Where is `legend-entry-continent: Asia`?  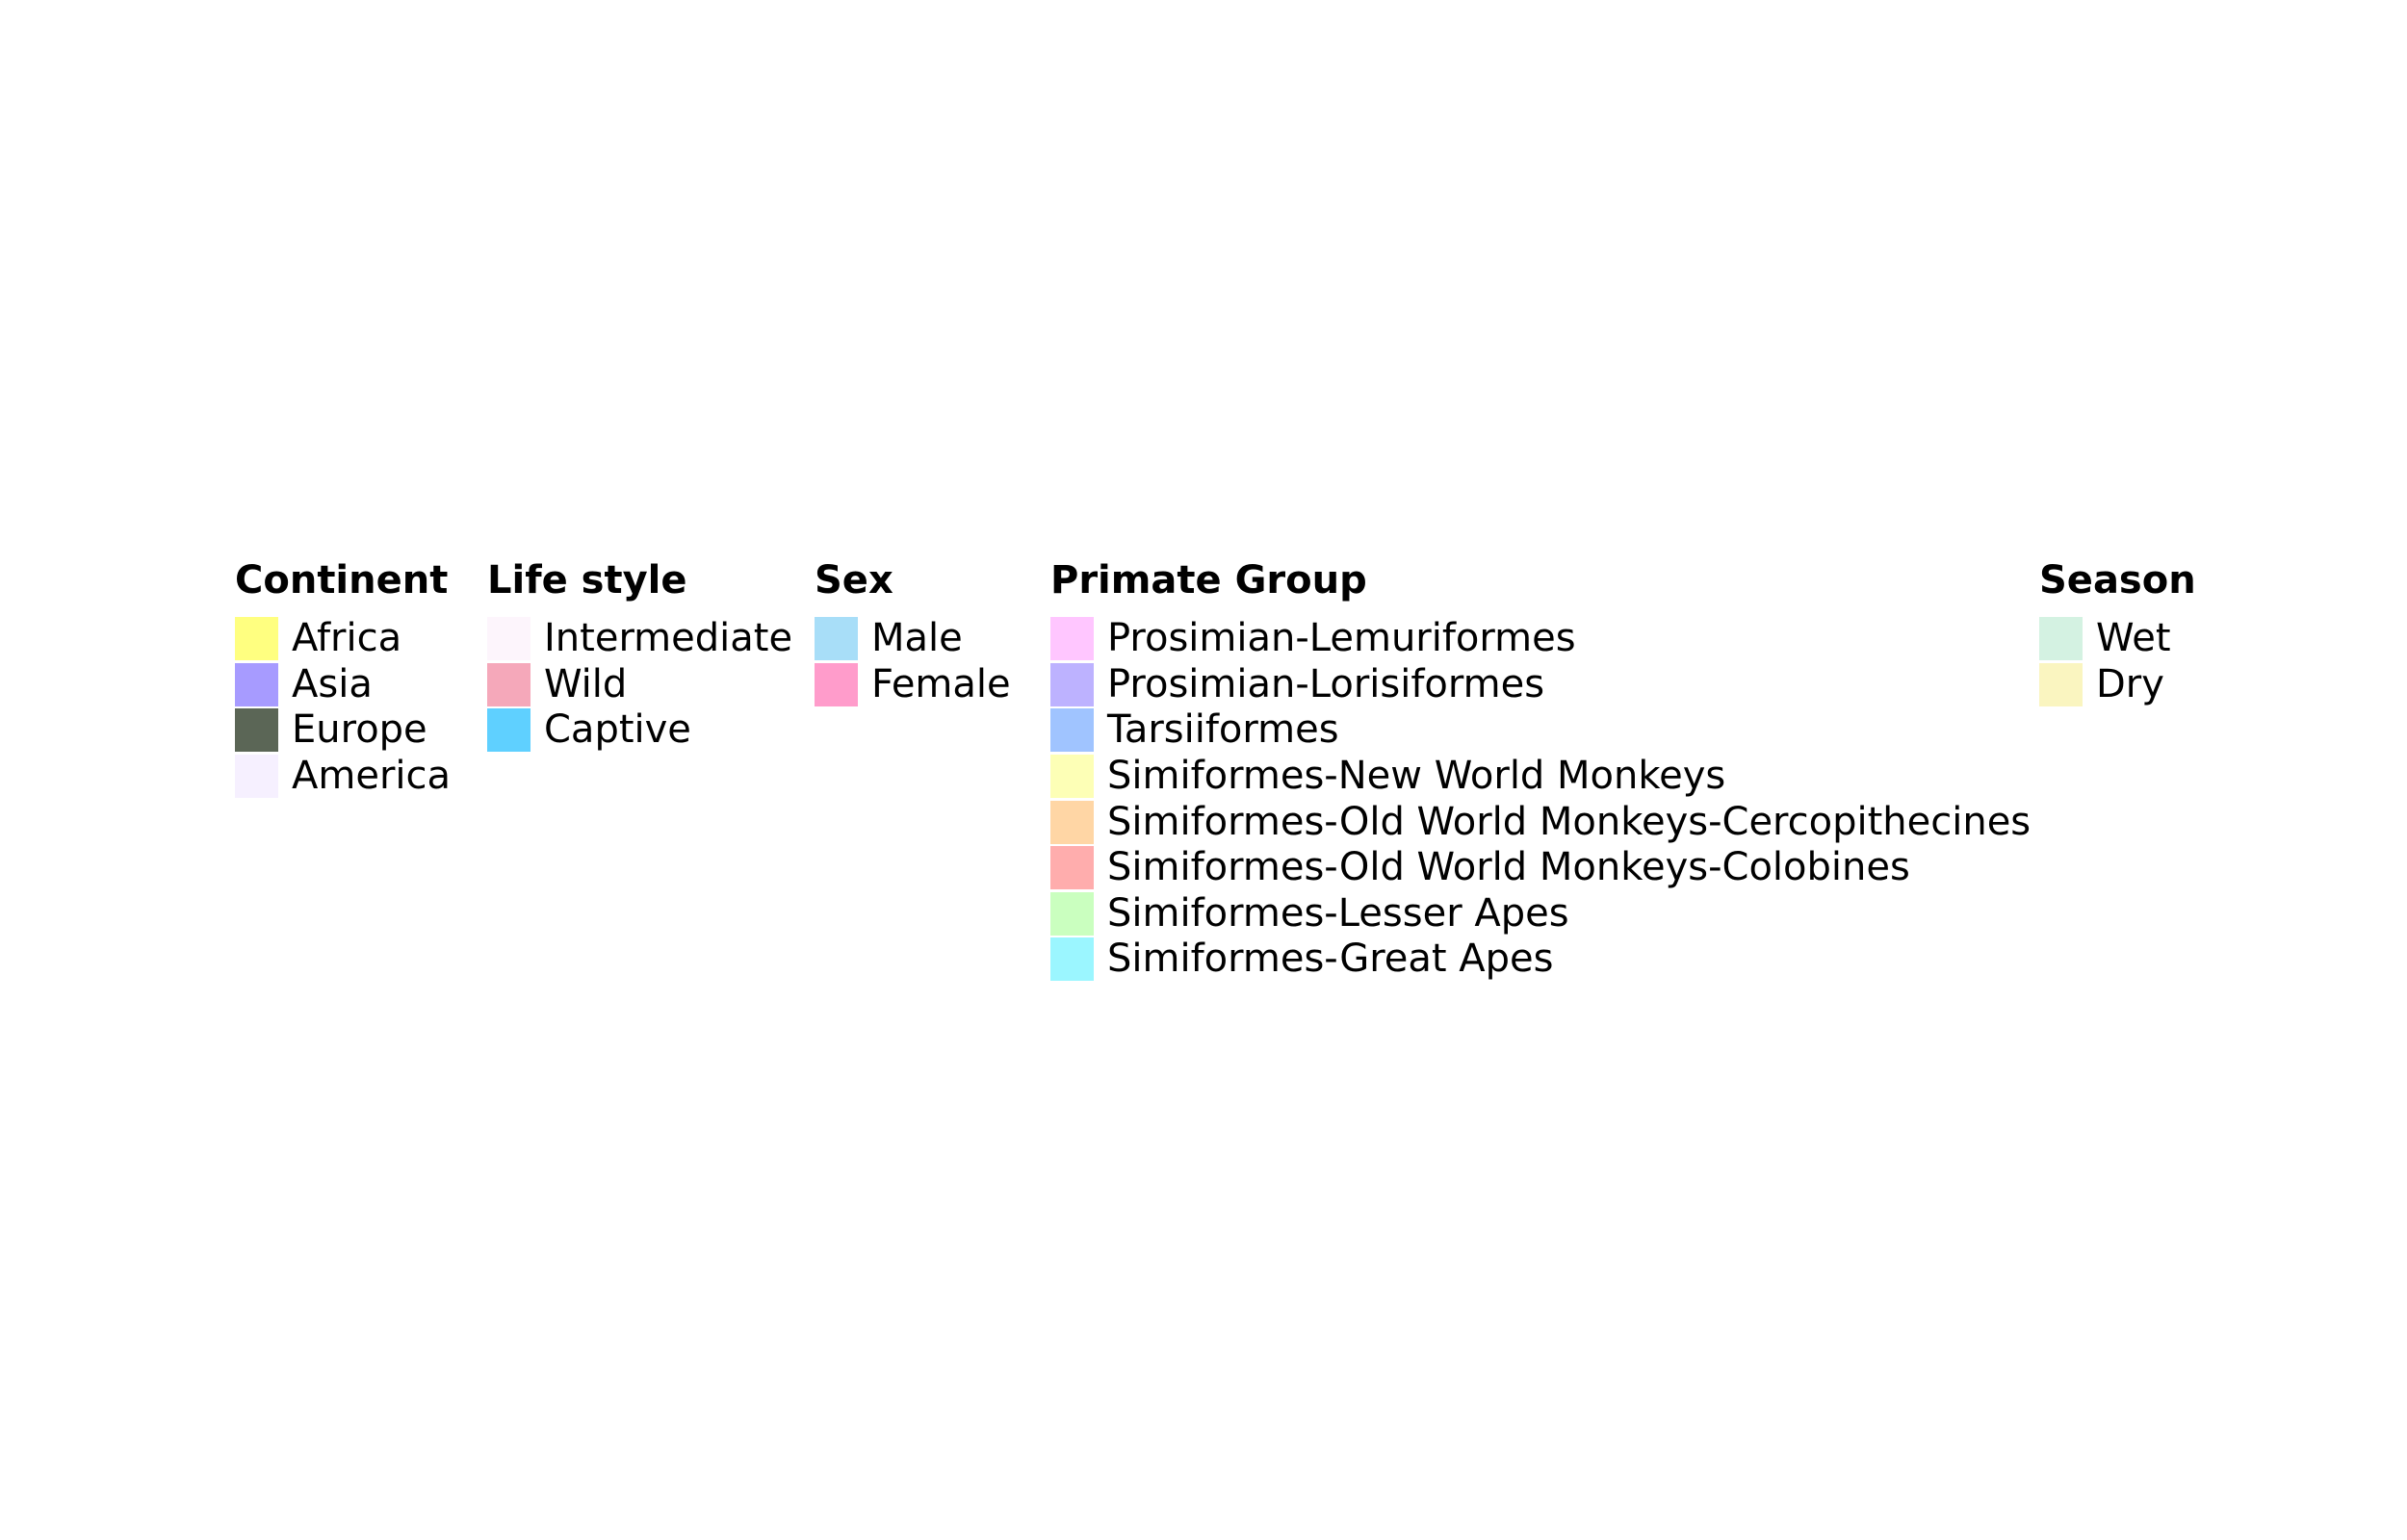 legend-entry-continent: Asia is located at coordinates (343, 685).